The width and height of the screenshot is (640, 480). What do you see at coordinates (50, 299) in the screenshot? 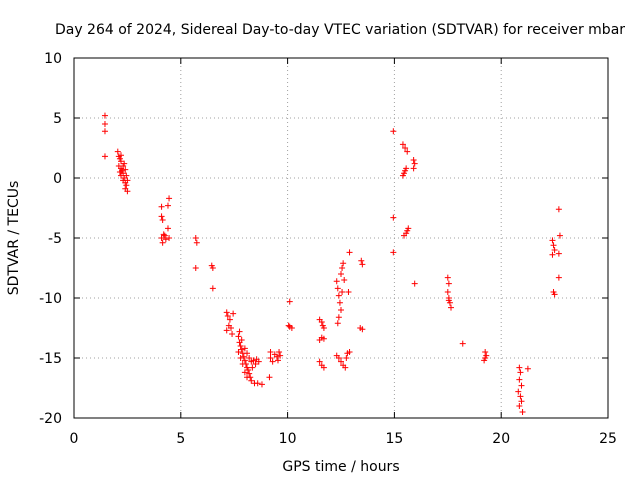
I see `y-tick-label: -10` at bounding box center [50, 299].